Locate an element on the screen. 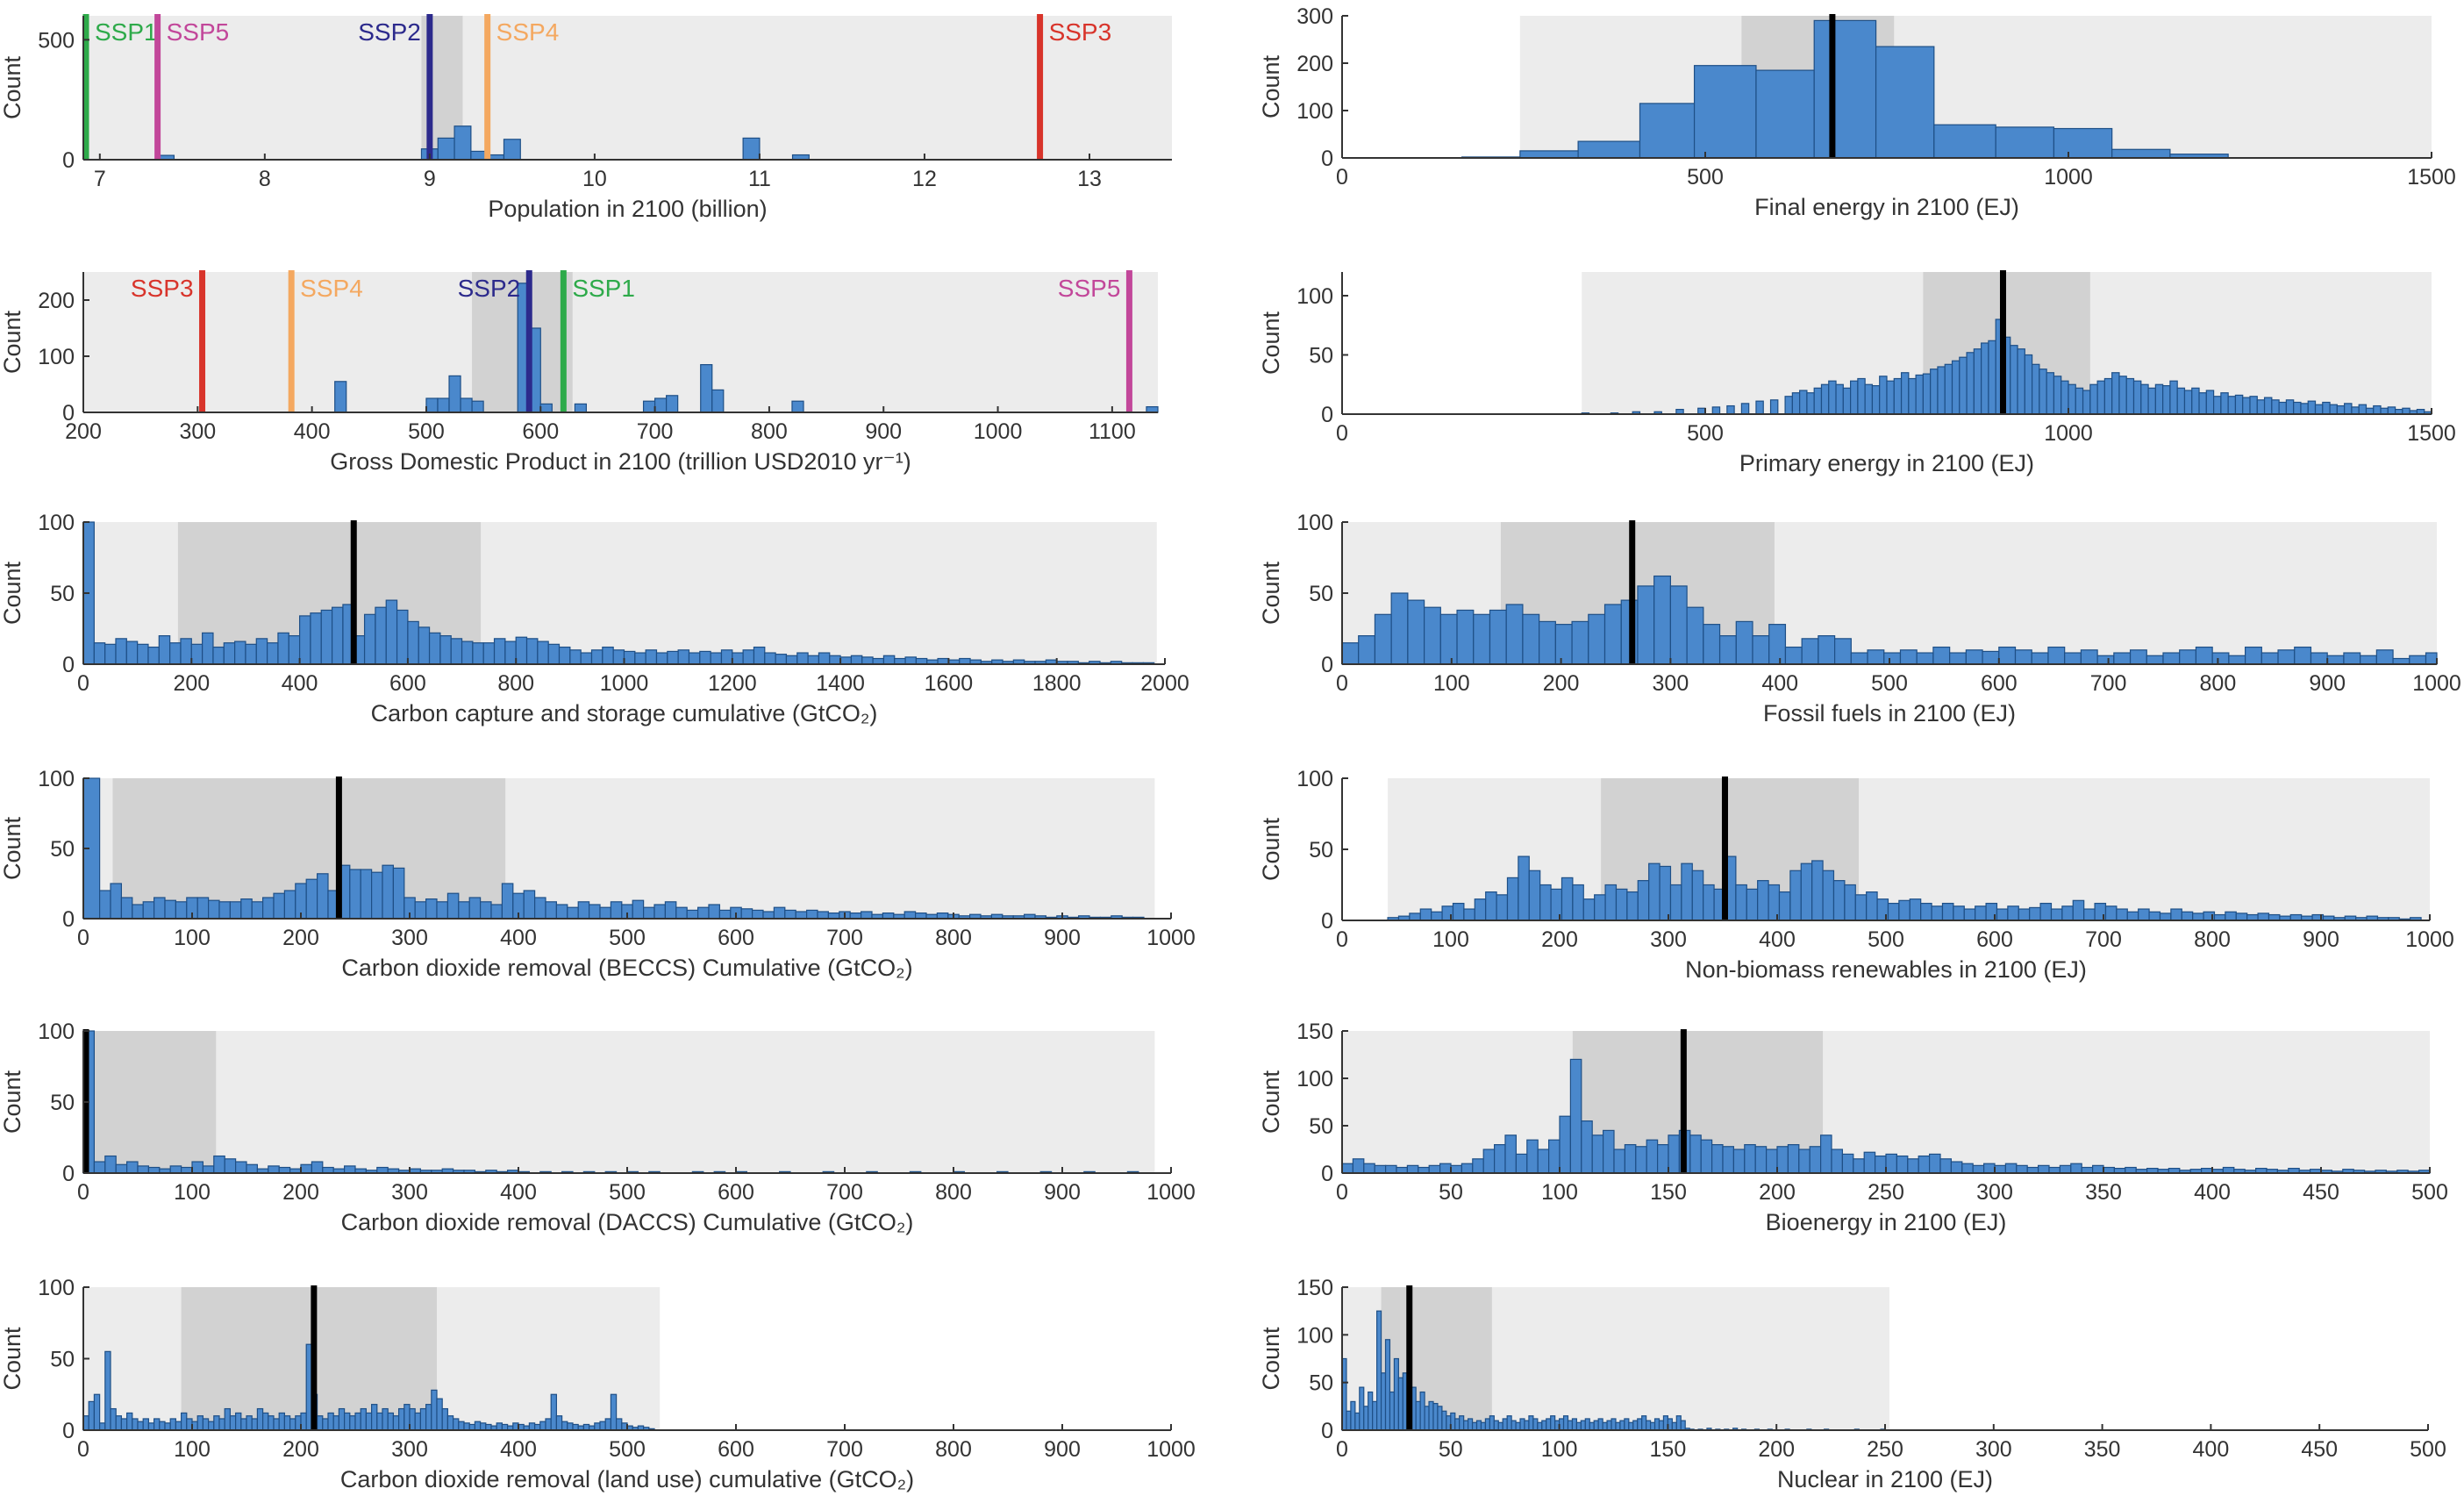 Image resolution: width=2464 pixels, height=1503 pixels. x-tick-label: 900 is located at coordinates (2321, 939).